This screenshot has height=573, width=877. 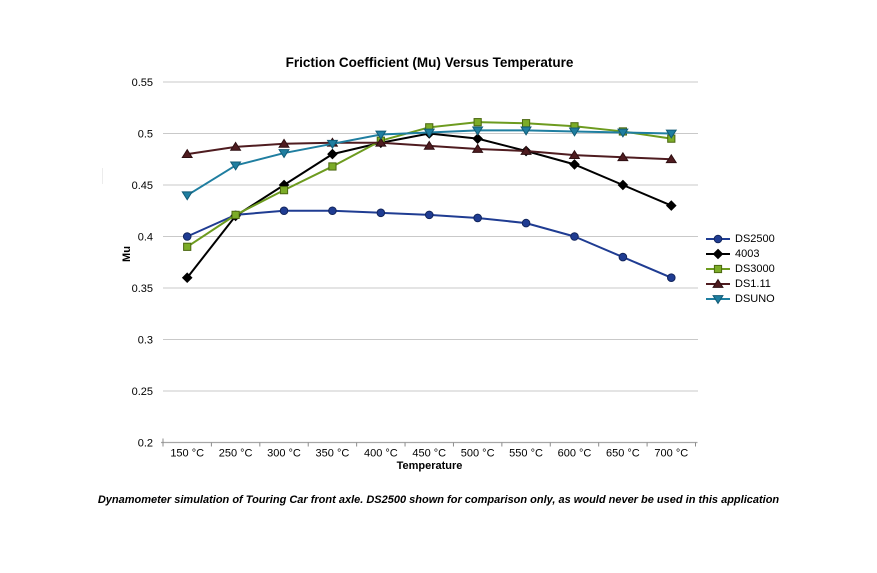 What do you see at coordinates (145, 341) in the screenshot?
I see `y-tick-label: 0.3` at bounding box center [145, 341].